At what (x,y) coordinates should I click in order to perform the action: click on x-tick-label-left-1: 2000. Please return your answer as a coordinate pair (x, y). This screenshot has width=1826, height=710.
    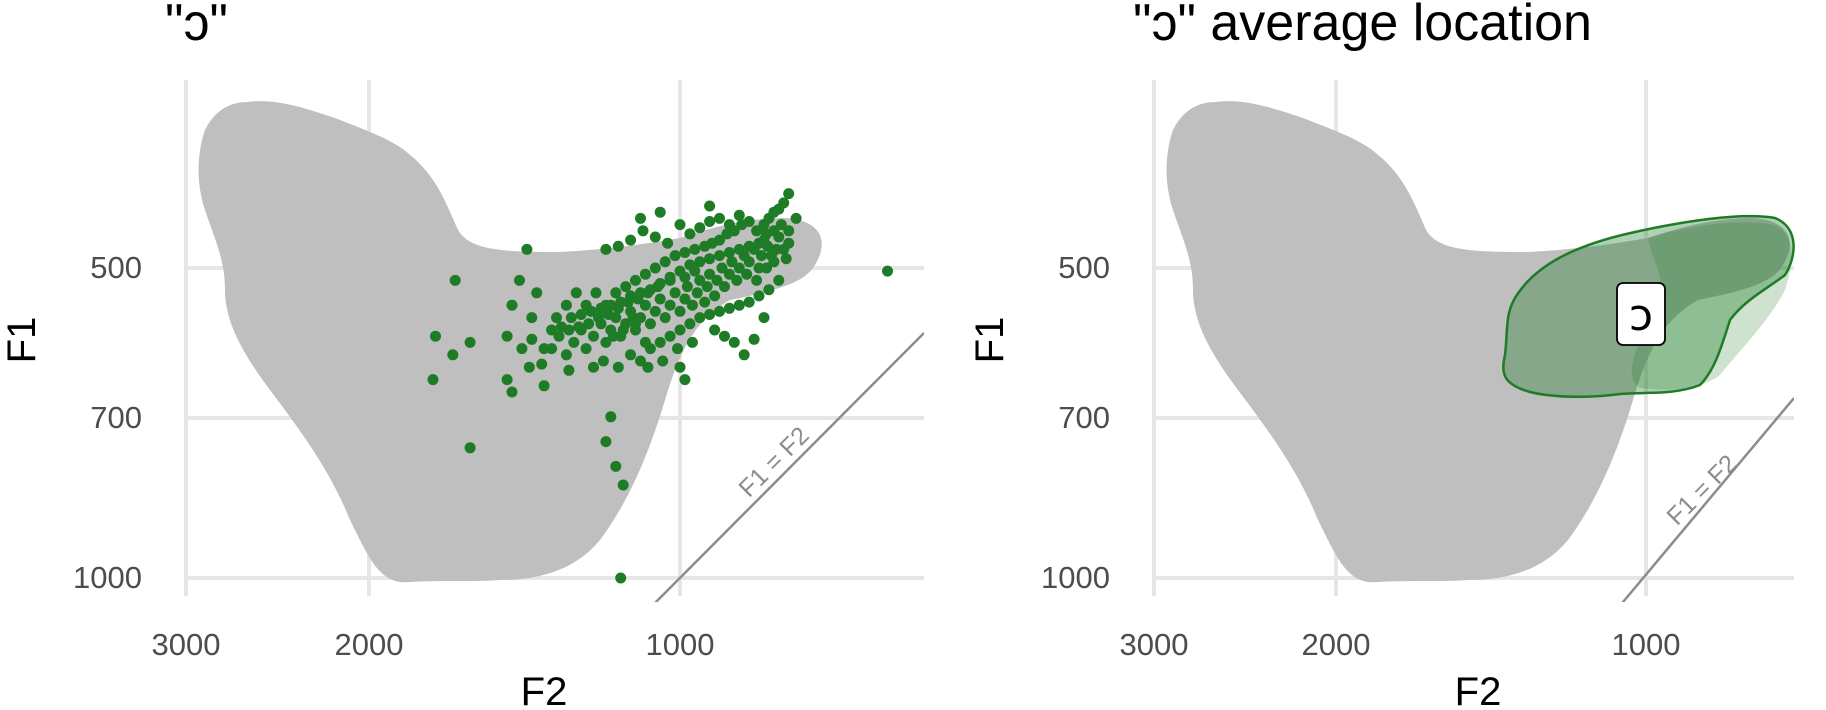
    Looking at the image, I should click on (369, 644).